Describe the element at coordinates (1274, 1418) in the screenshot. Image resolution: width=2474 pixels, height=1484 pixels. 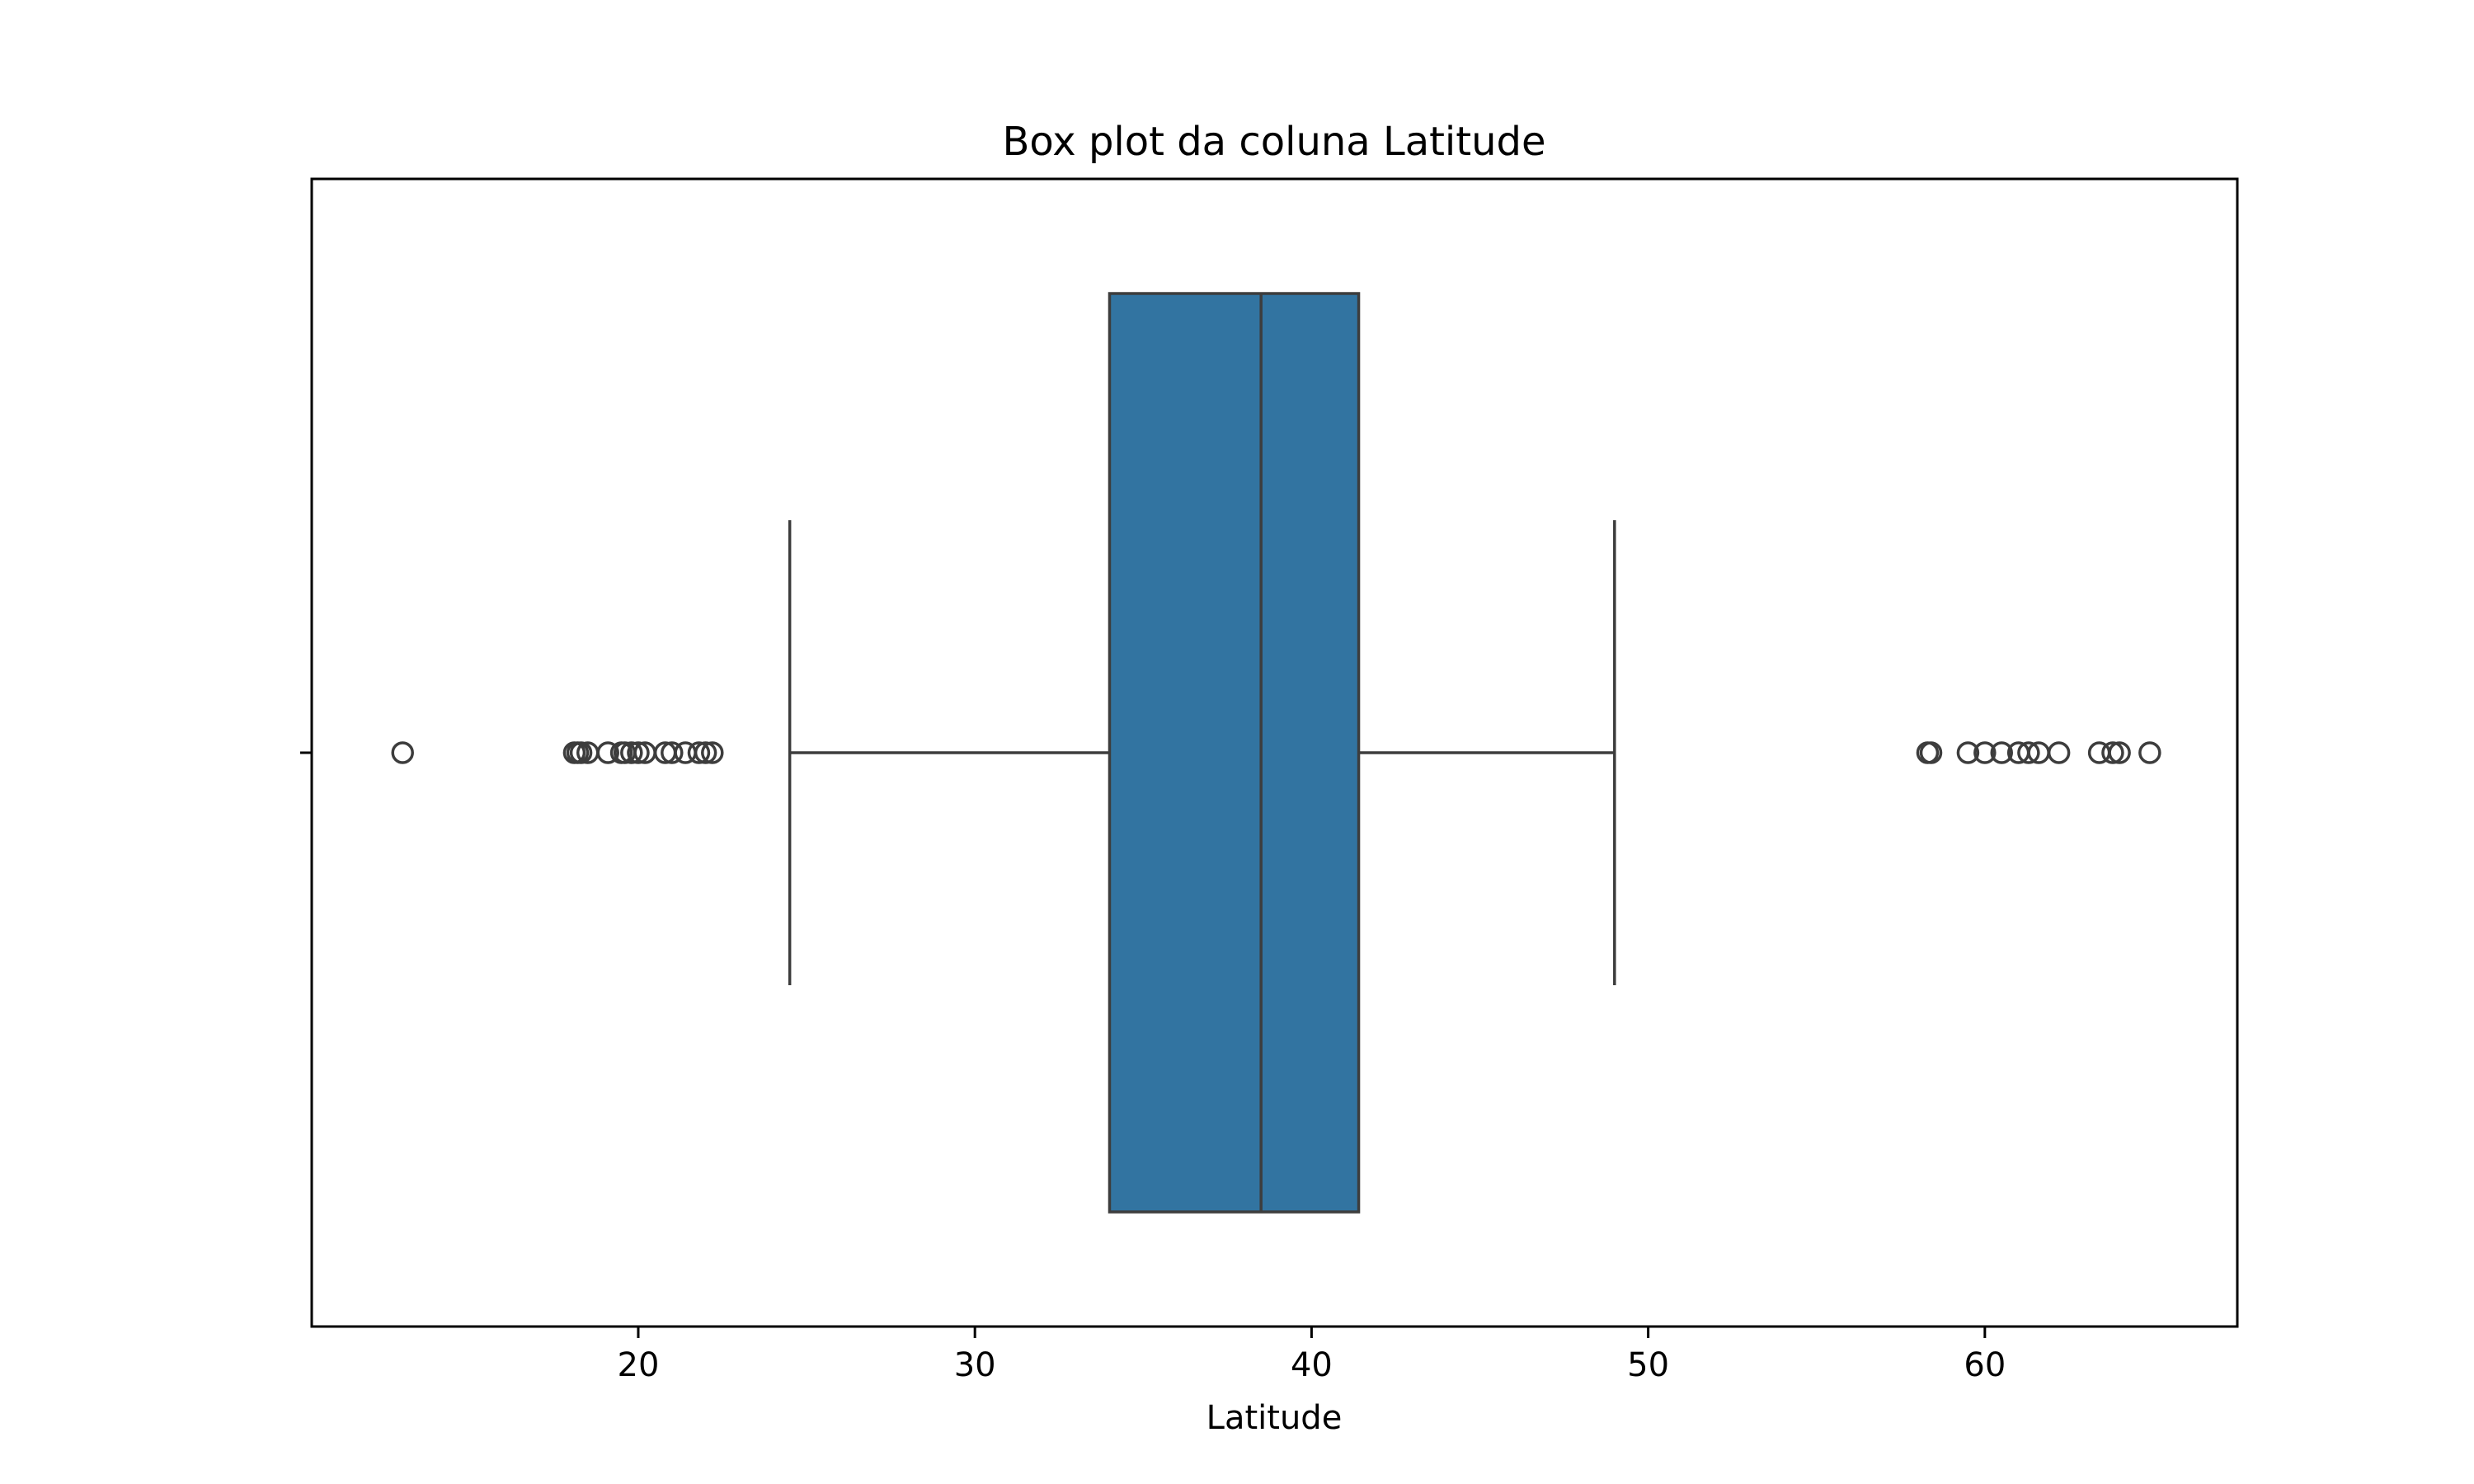
I see `x-axis-label: Latitude` at that location.